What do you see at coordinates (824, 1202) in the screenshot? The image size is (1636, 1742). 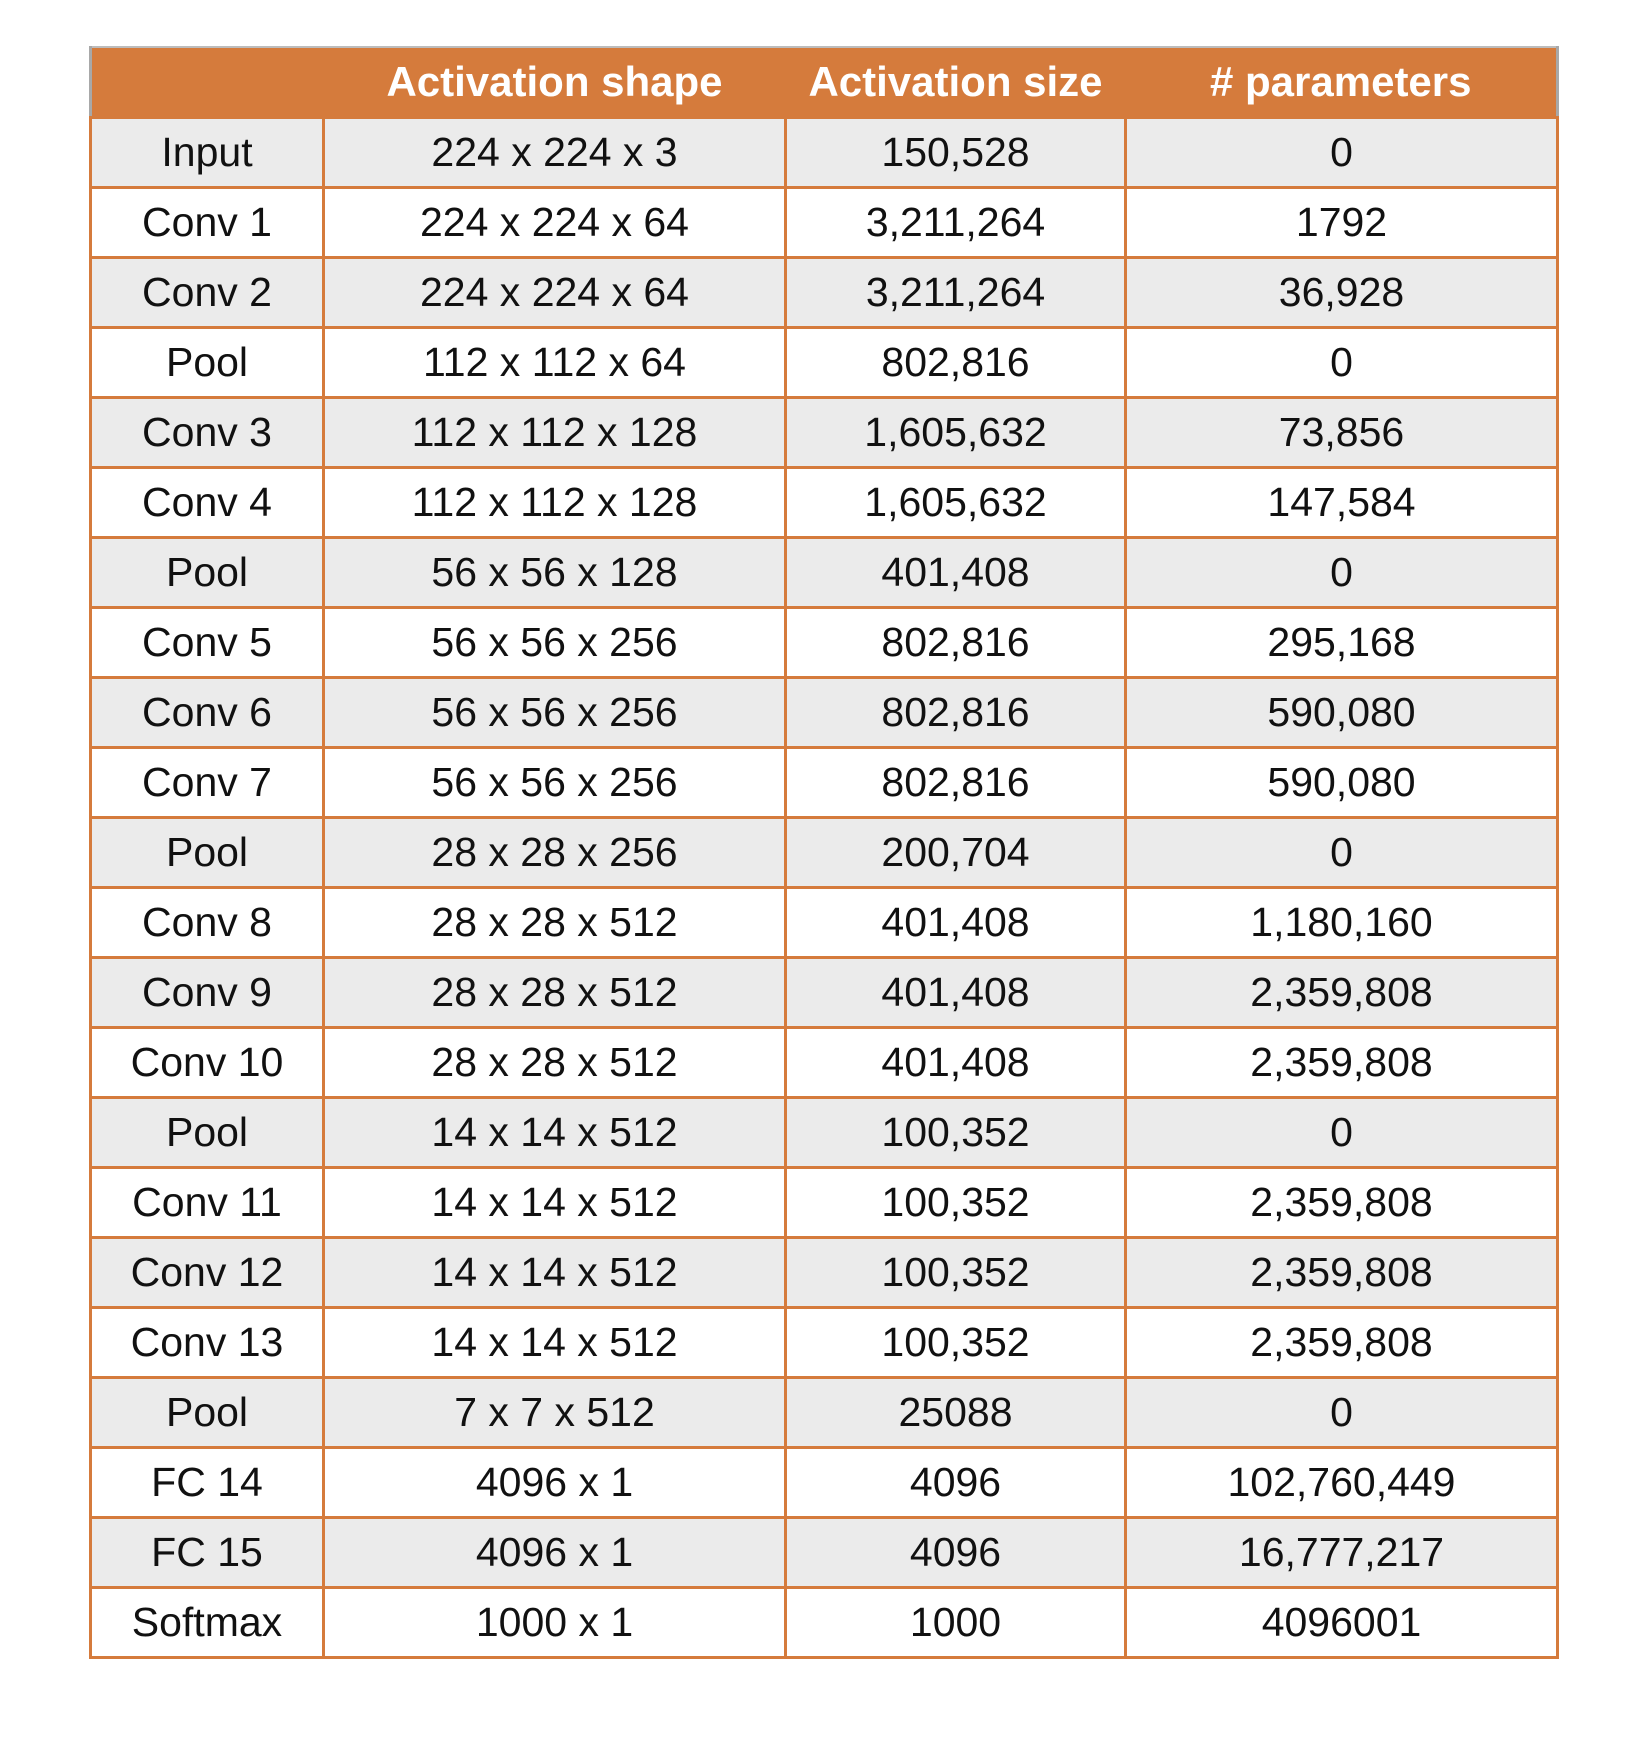 I see `table-row: Conv 11 14 x 14 x 512 100,352 2,359,808` at bounding box center [824, 1202].